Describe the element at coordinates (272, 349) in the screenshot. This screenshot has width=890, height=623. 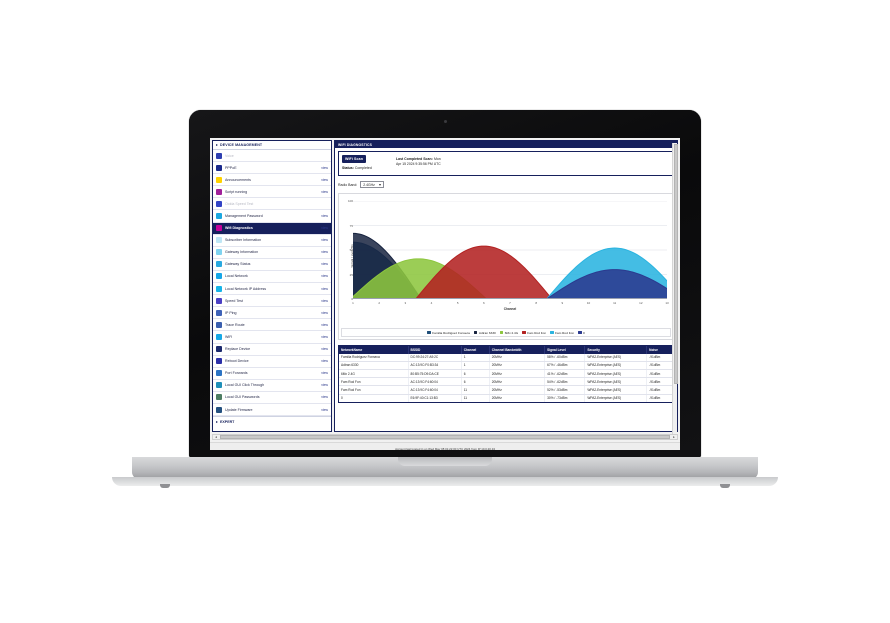
I see `sidebar-item-replace-device: Replace Device view` at that location.